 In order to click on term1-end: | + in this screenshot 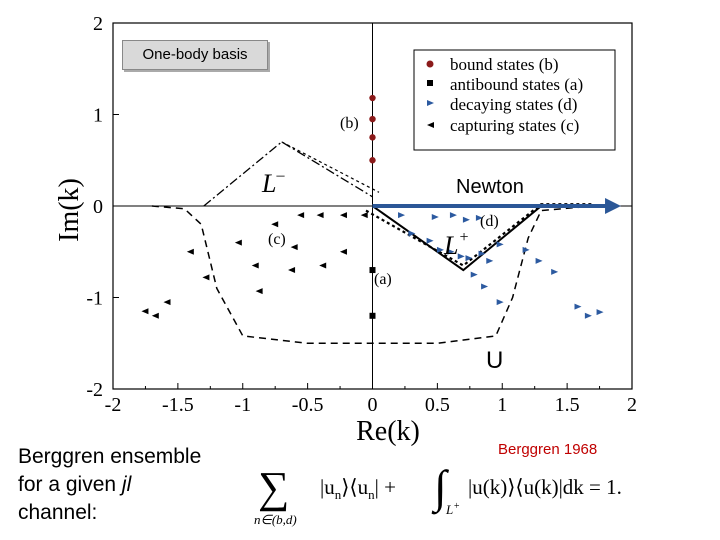, I will do `click(385, 487)`.